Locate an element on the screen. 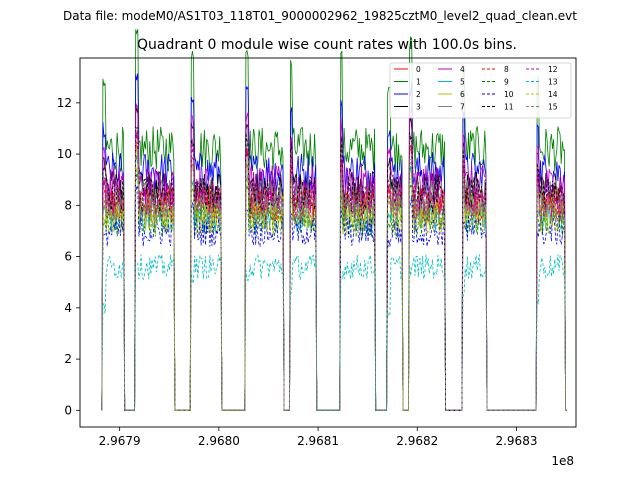  x-tick-label: 2.9682 is located at coordinates (417, 441).